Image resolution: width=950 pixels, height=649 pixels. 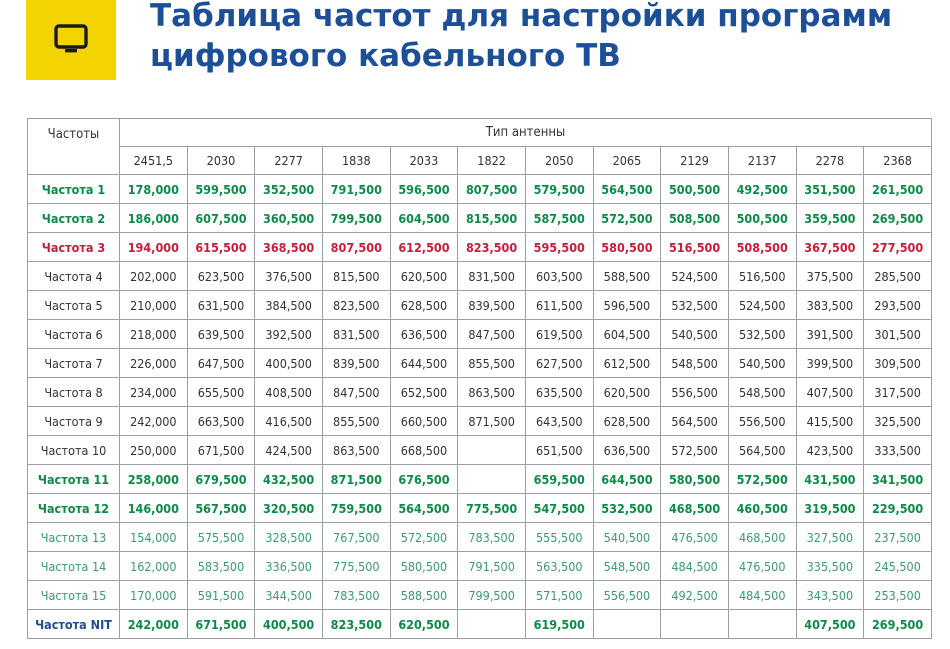 I want to click on frequency-cell: 855,500, so click(x=356, y=421).